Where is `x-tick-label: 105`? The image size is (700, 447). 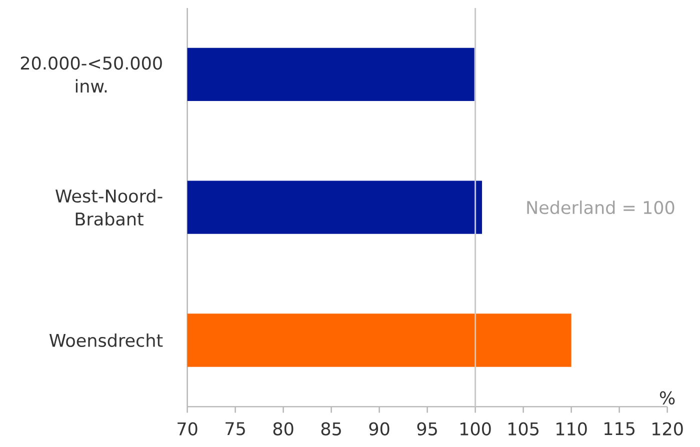
x-tick-label: 105 is located at coordinates (523, 429).